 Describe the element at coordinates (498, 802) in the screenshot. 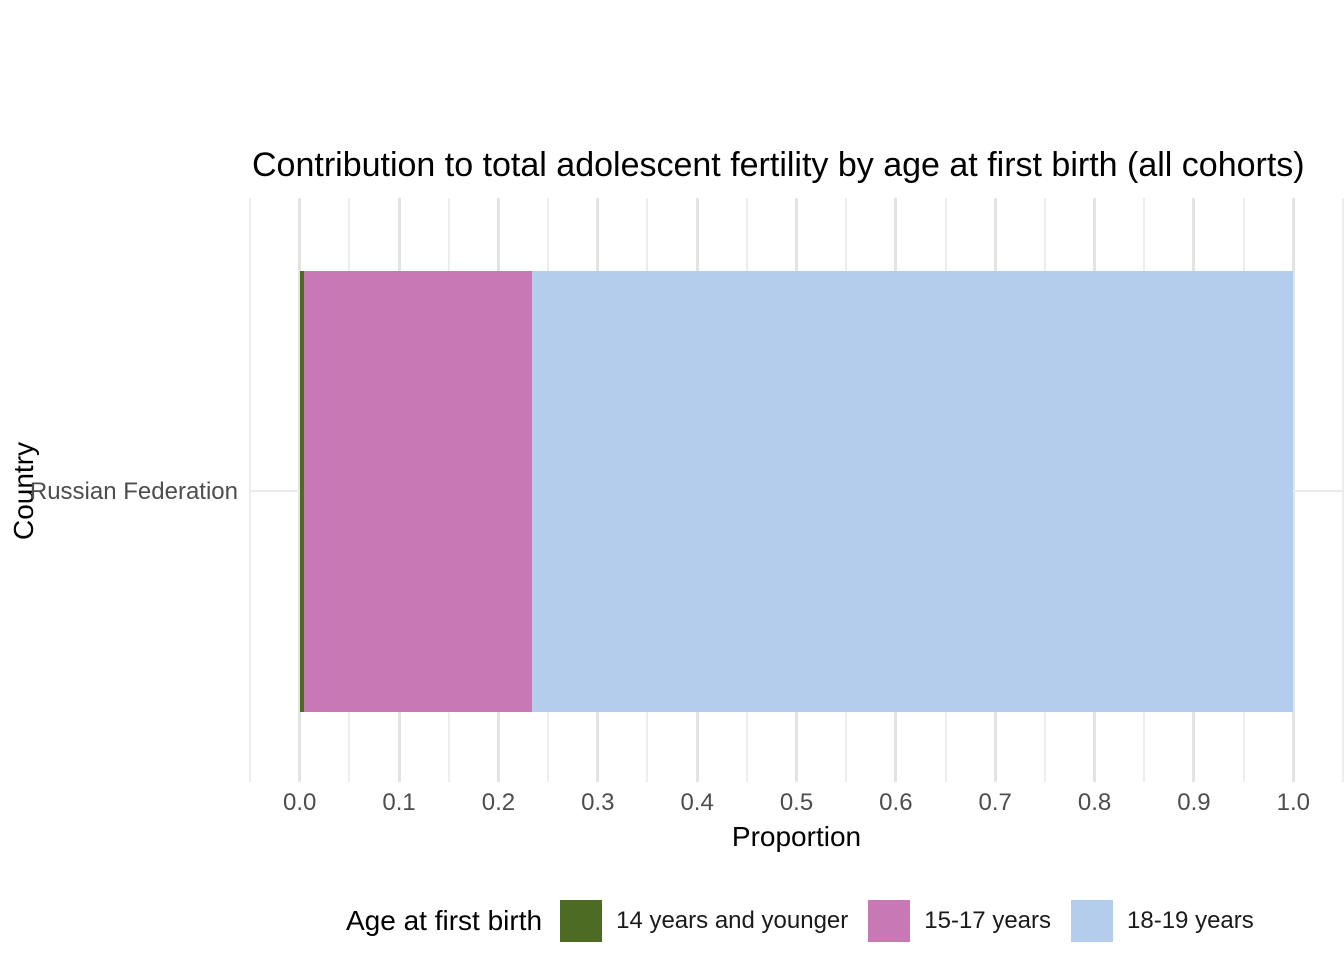

I see `x-tick-label-0.2: 0.2` at that location.